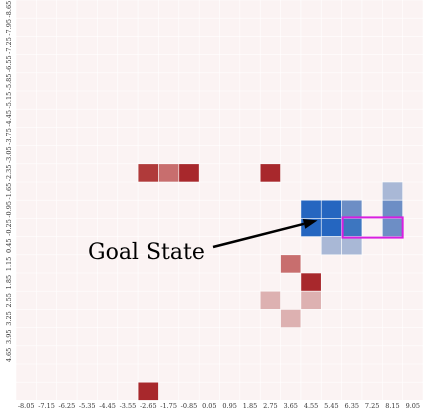  I want to click on y-tick-label: -6.55, so click(9, 63).